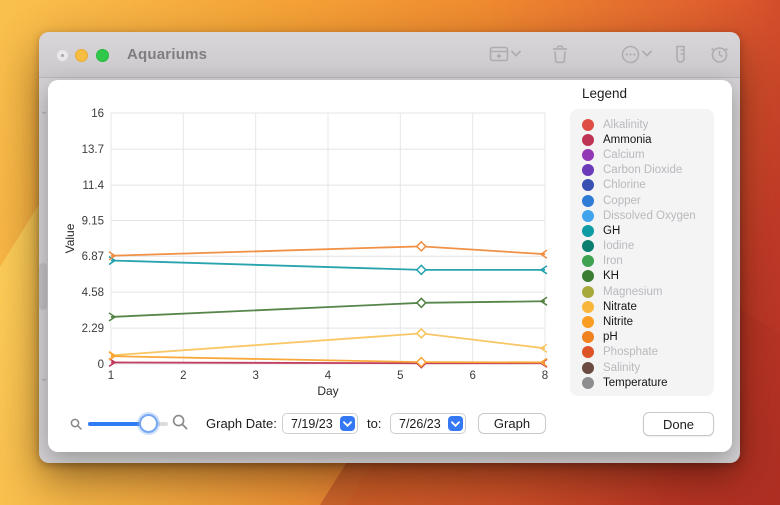 This screenshot has width=780, height=505. Describe the element at coordinates (545, 376) in the screenshot. I see `x-tick-label: 8` at that location.